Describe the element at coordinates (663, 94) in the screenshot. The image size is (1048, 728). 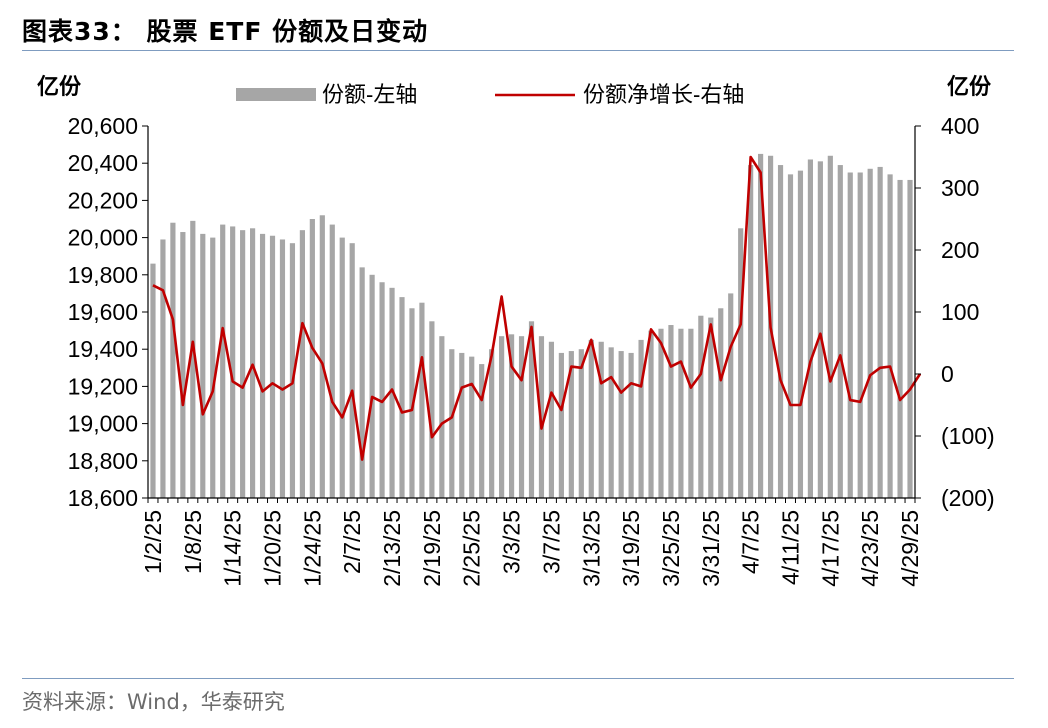
I see `legend-line-label: 份额净增长-右轴` at that location.